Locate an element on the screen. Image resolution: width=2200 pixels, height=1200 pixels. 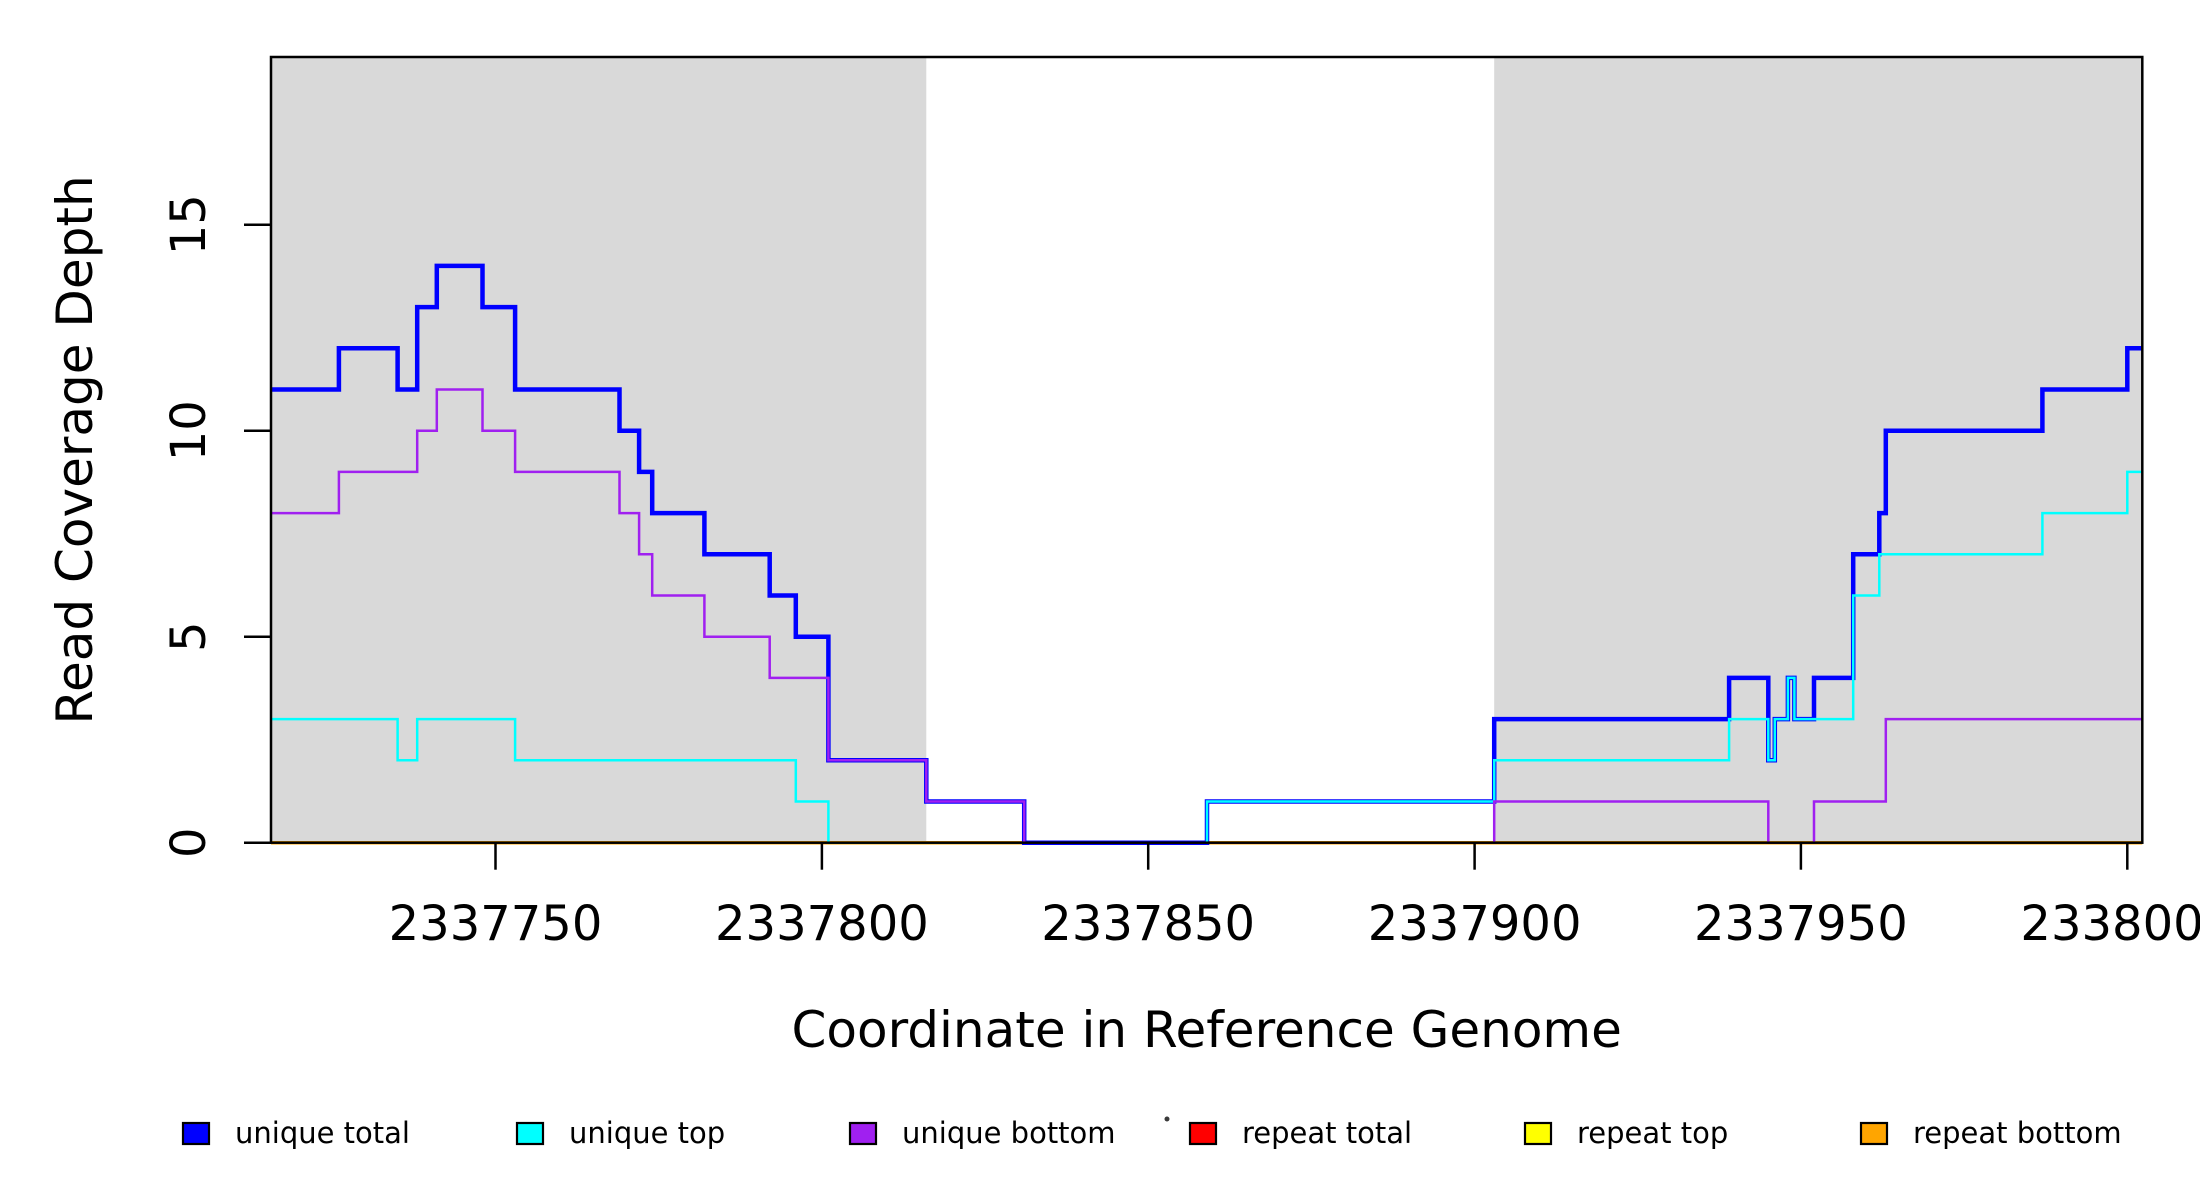
legend-item-repeat-total: repeat total is located at coordinates (1300, 1133).